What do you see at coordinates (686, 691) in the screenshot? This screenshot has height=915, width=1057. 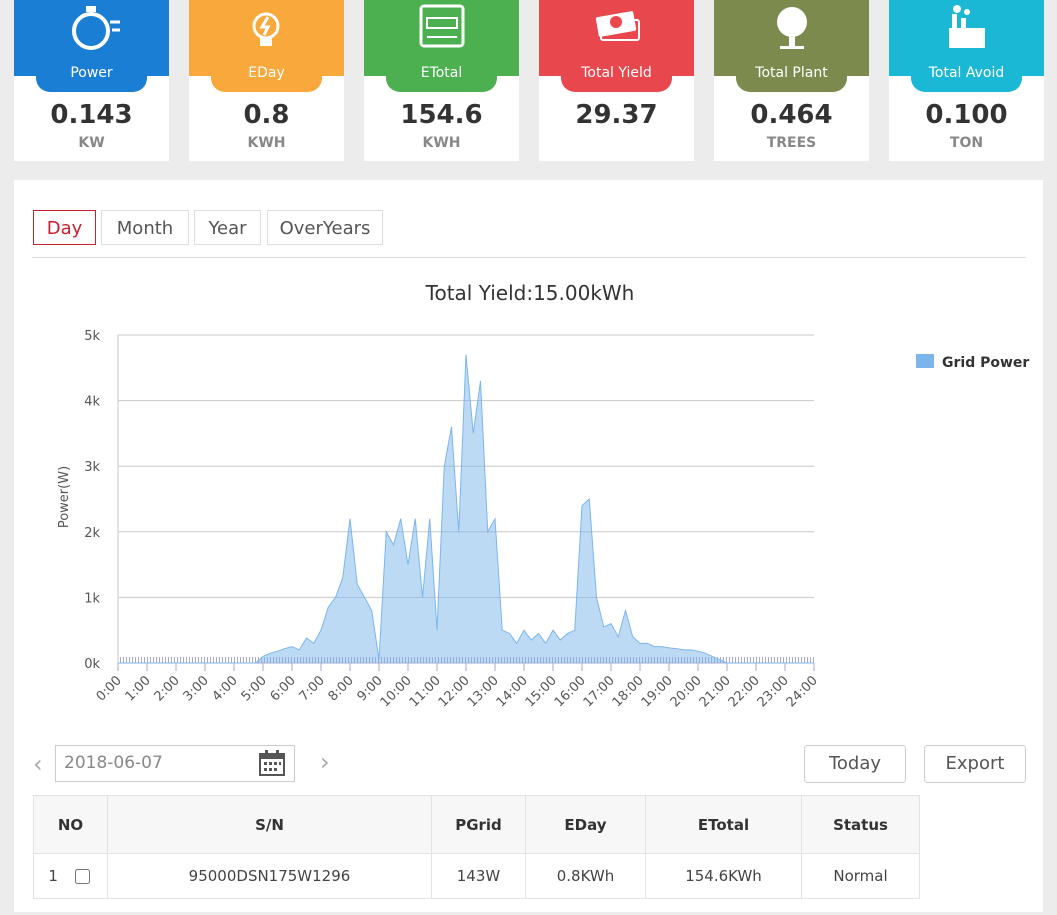 I see `x-tick-label: 20:00` at bounding box center [686, 691].